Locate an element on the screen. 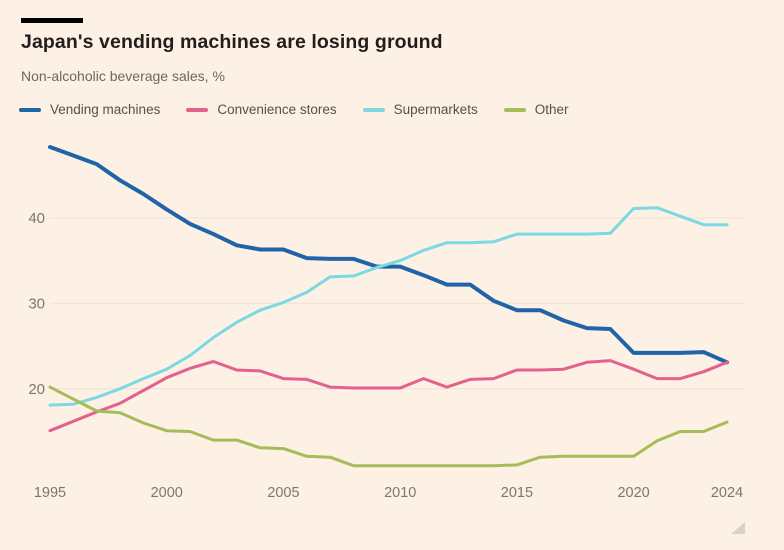  y-axis-tick-label: 30 is located at coordinates (36, 303).